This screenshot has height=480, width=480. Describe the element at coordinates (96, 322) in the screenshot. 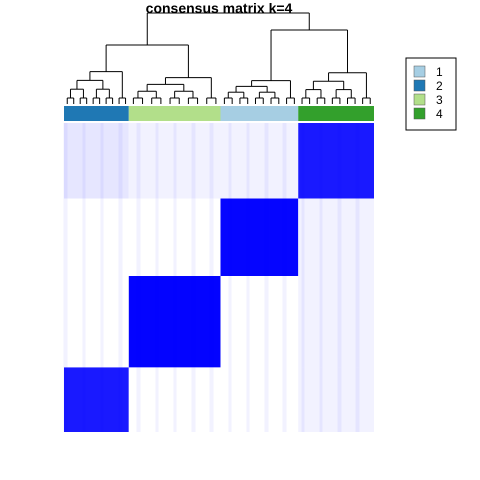

I see `heatmap-block-r3-c2` at that location.